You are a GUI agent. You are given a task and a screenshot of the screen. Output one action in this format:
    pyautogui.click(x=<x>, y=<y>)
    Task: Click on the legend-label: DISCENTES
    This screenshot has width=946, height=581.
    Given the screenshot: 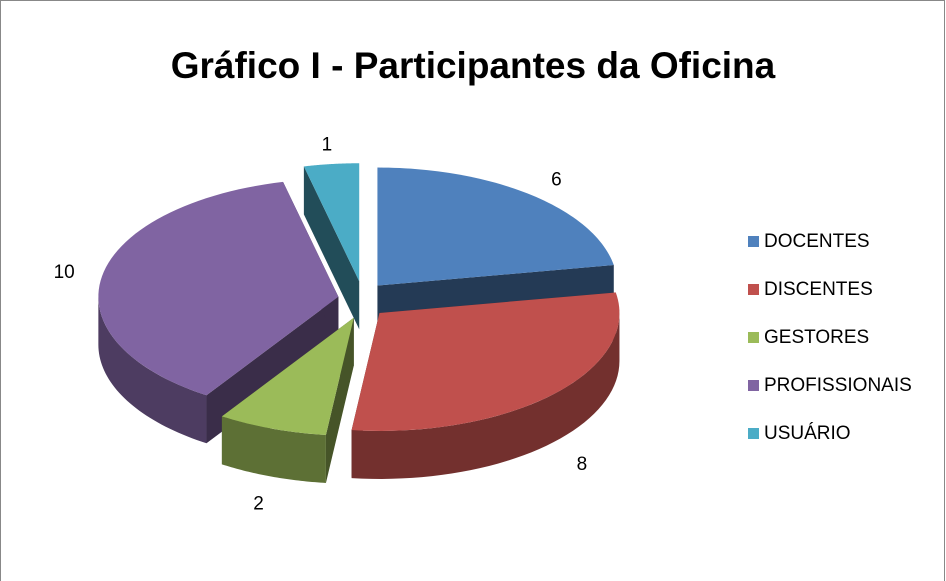 What is the action you would take?
    pyautogui.click(x=818, y=289)
    